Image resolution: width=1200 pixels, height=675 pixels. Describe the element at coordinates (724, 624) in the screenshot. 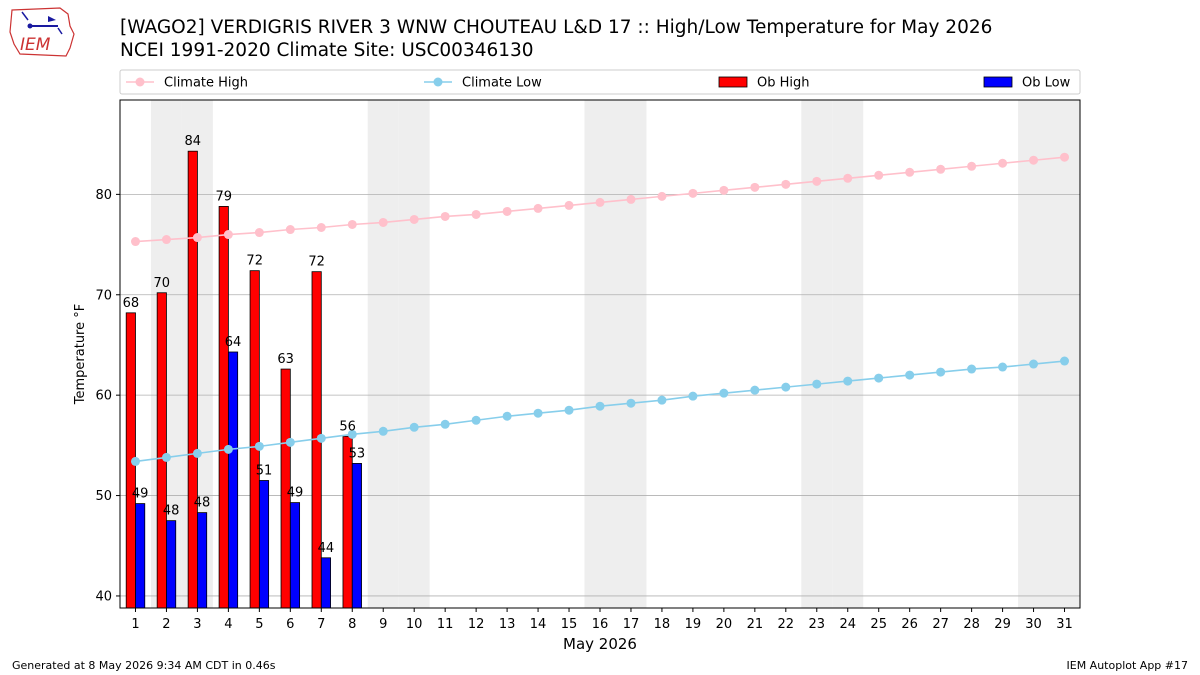

I see `x-tick-label: 20` at that location.